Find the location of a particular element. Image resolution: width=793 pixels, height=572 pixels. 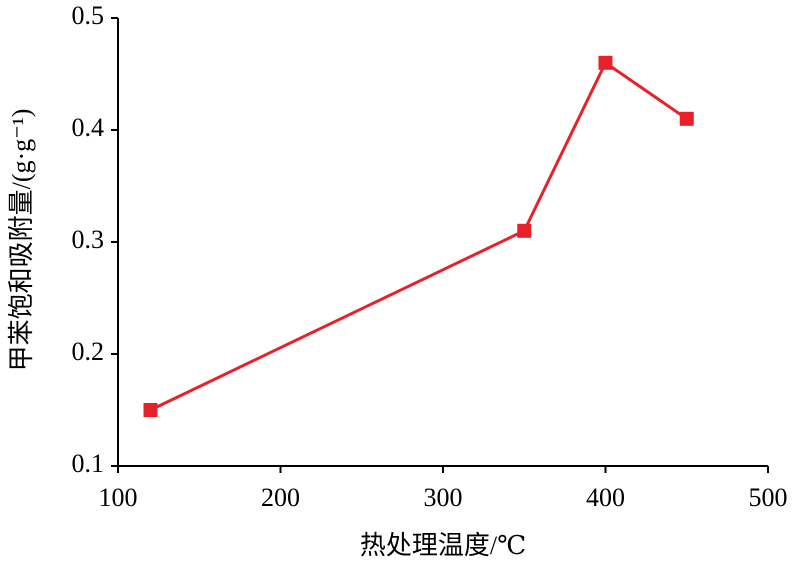

x-tick-label: 100 is located at coordinates (118, 497).